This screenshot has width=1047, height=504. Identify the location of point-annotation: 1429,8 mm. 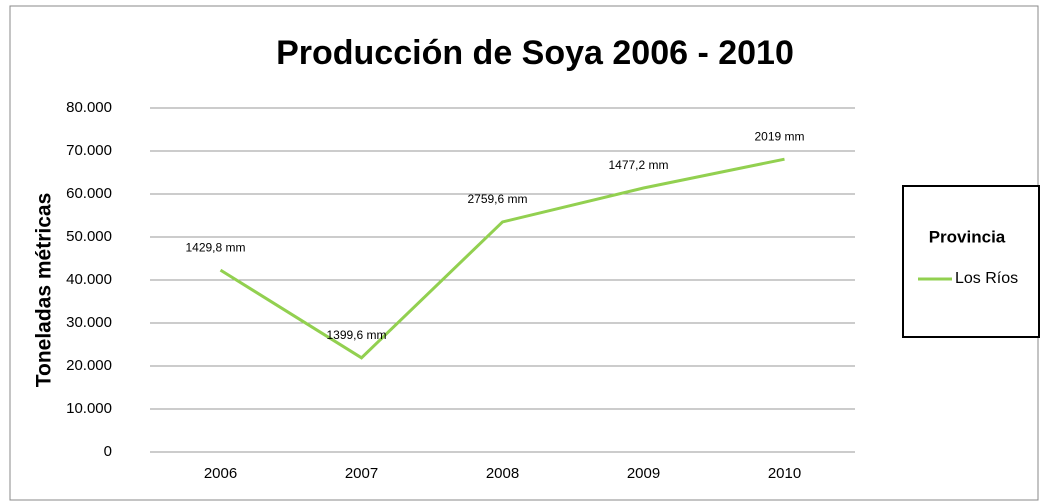
(215, 247).